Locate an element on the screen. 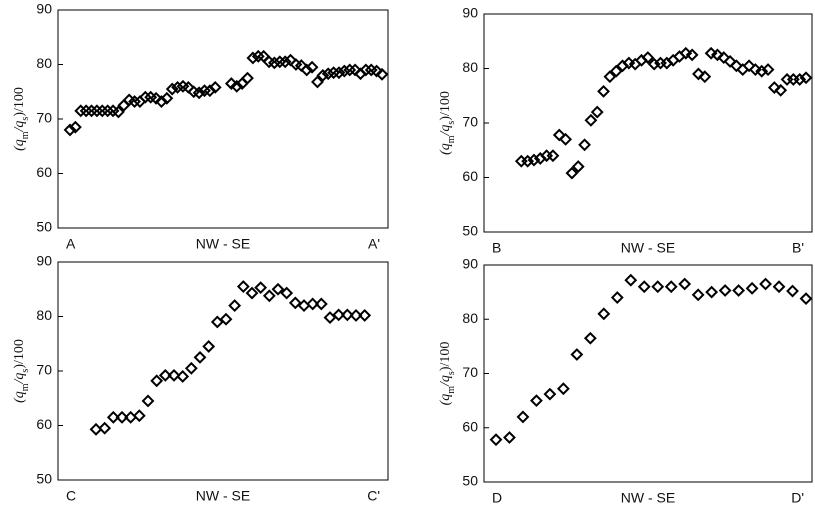  x-annotation: C is located at coordinates (71, 496).